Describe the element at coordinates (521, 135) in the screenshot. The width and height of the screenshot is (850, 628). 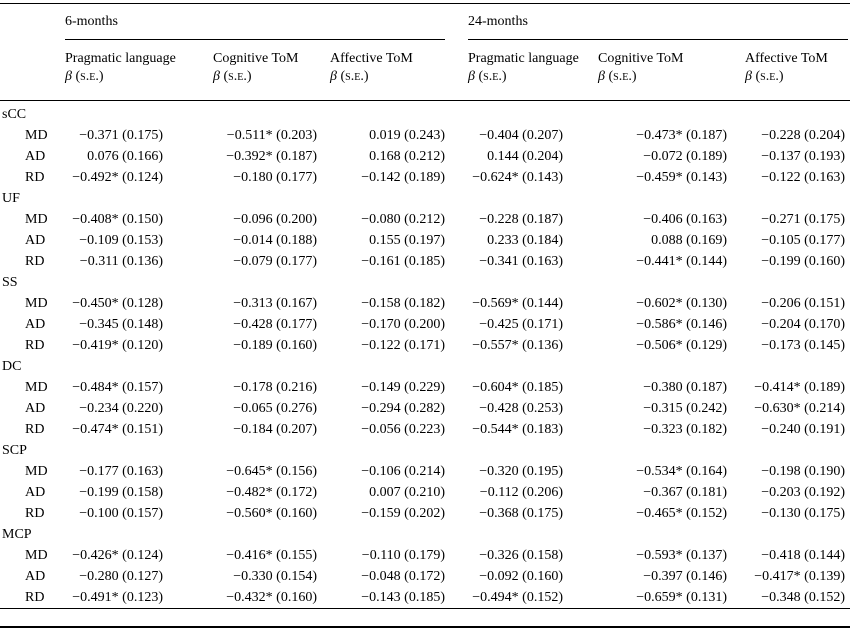
I see `cell: −0.404 (0.207)` at that location.